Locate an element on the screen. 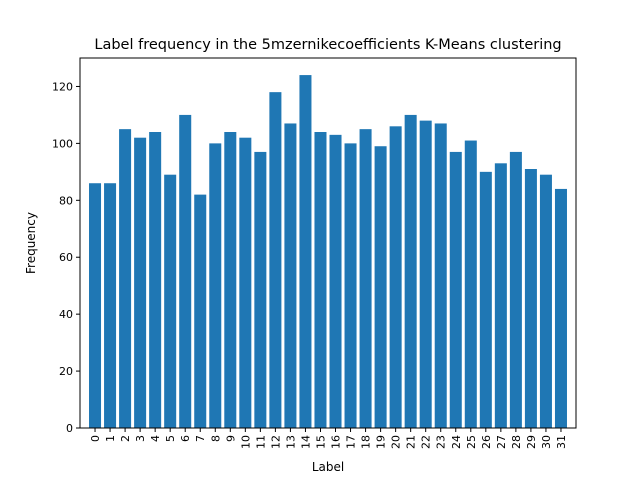 The image size is (640, 480). x-tick-label-28: 28 is located at coordinates (516, 442).